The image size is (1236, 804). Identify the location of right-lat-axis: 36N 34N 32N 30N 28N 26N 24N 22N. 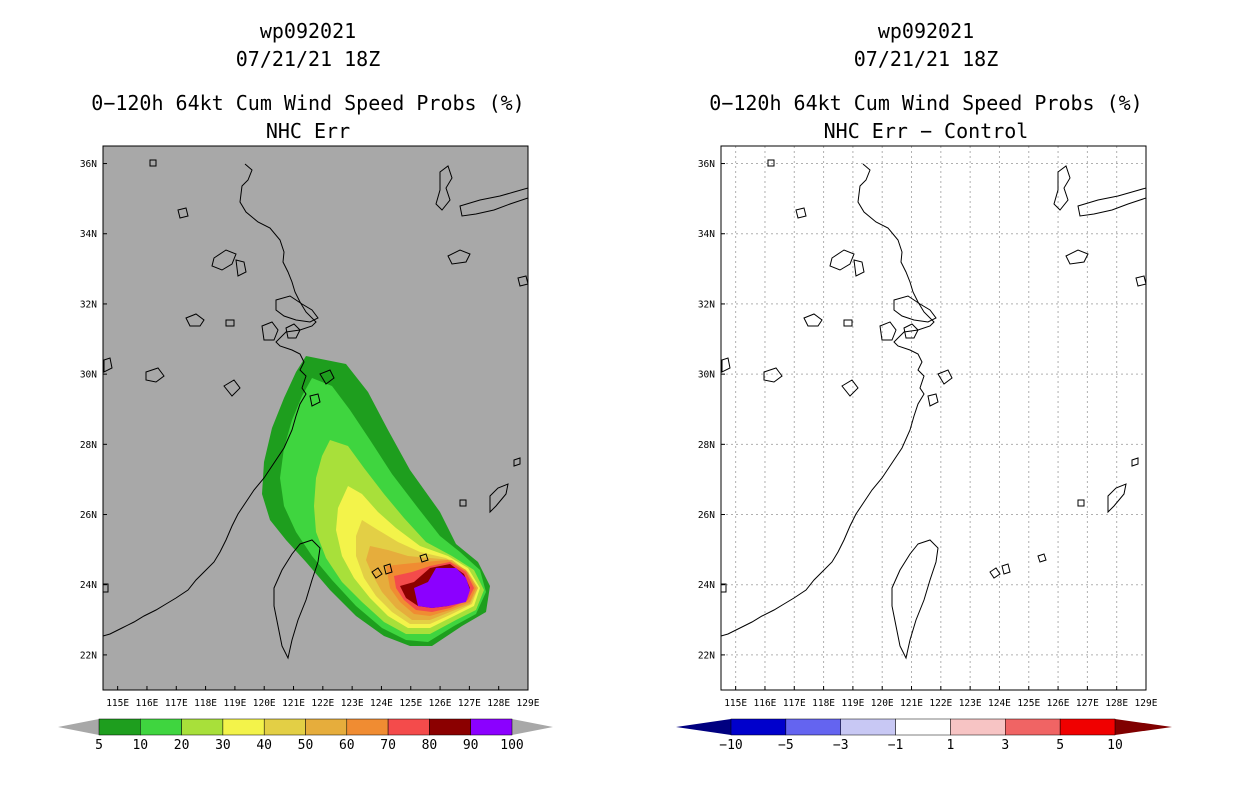
(711, 410).